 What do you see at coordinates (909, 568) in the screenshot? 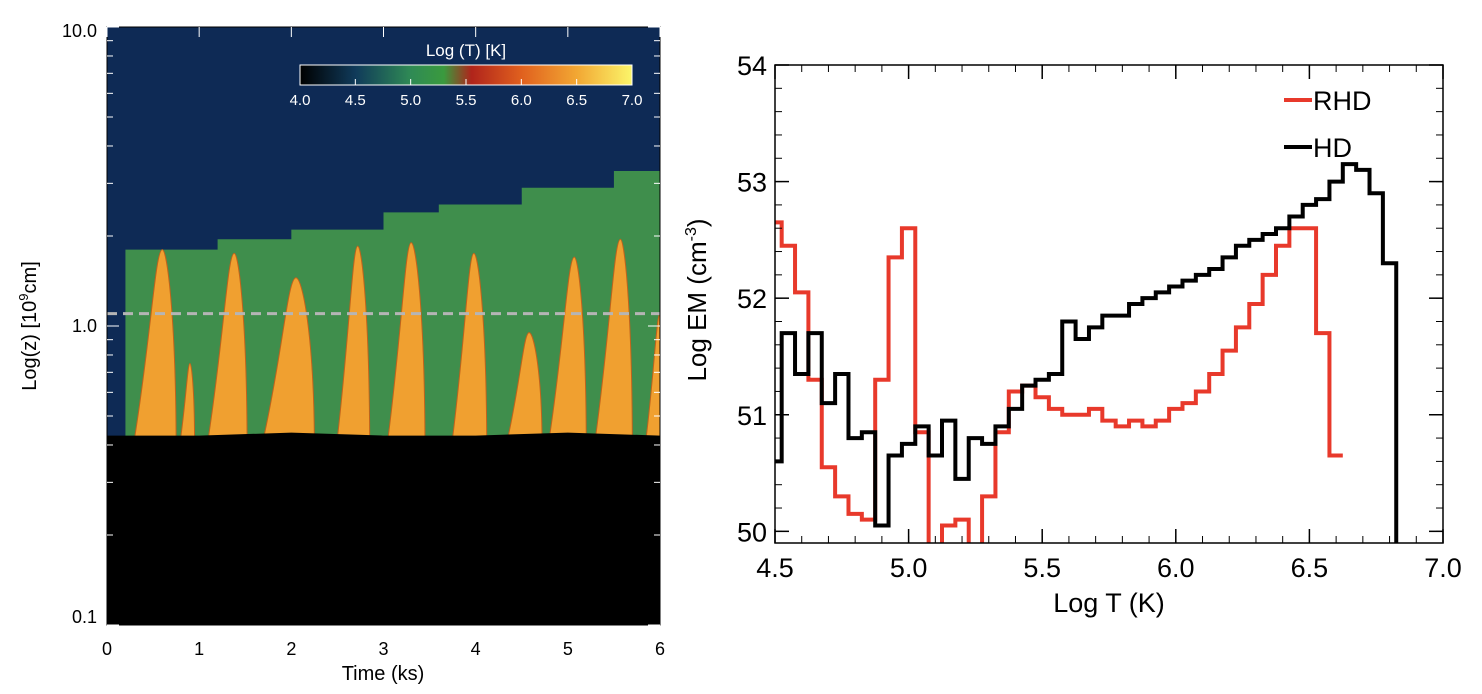
I see `em-x-tick-label-1: 5.0` at bounding box center [909, 568].